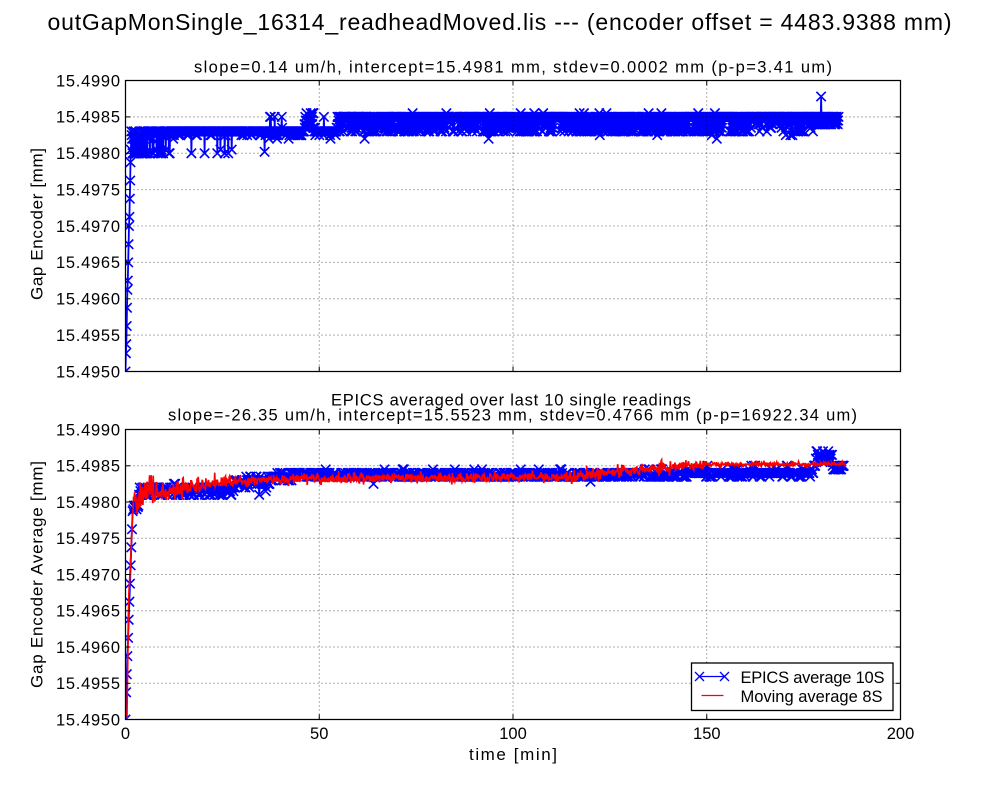 This screenshot has width=1000, height=805. I want to click on svg-text: 150, so click(707, 734).